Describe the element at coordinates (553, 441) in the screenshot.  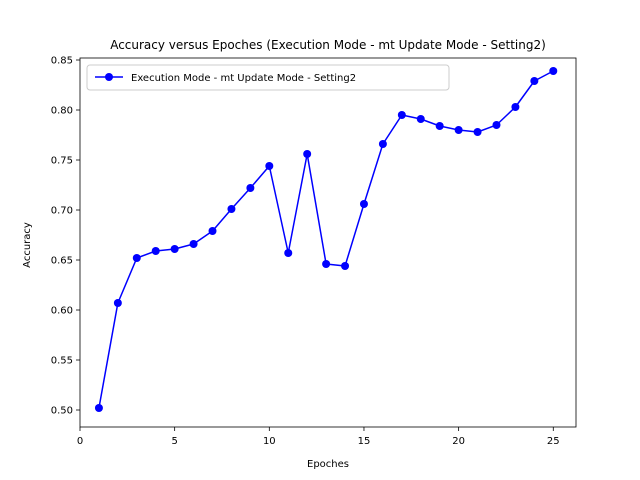
I see `x-tick-label: 25` at that location.